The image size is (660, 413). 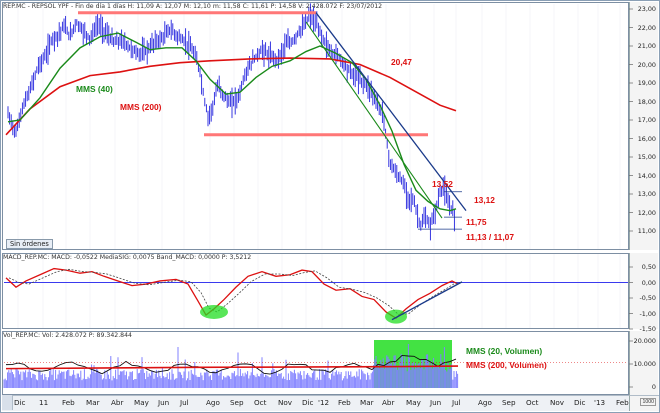 I want to click on macd-tick-label: -1,00, so click(x=647, y=313).